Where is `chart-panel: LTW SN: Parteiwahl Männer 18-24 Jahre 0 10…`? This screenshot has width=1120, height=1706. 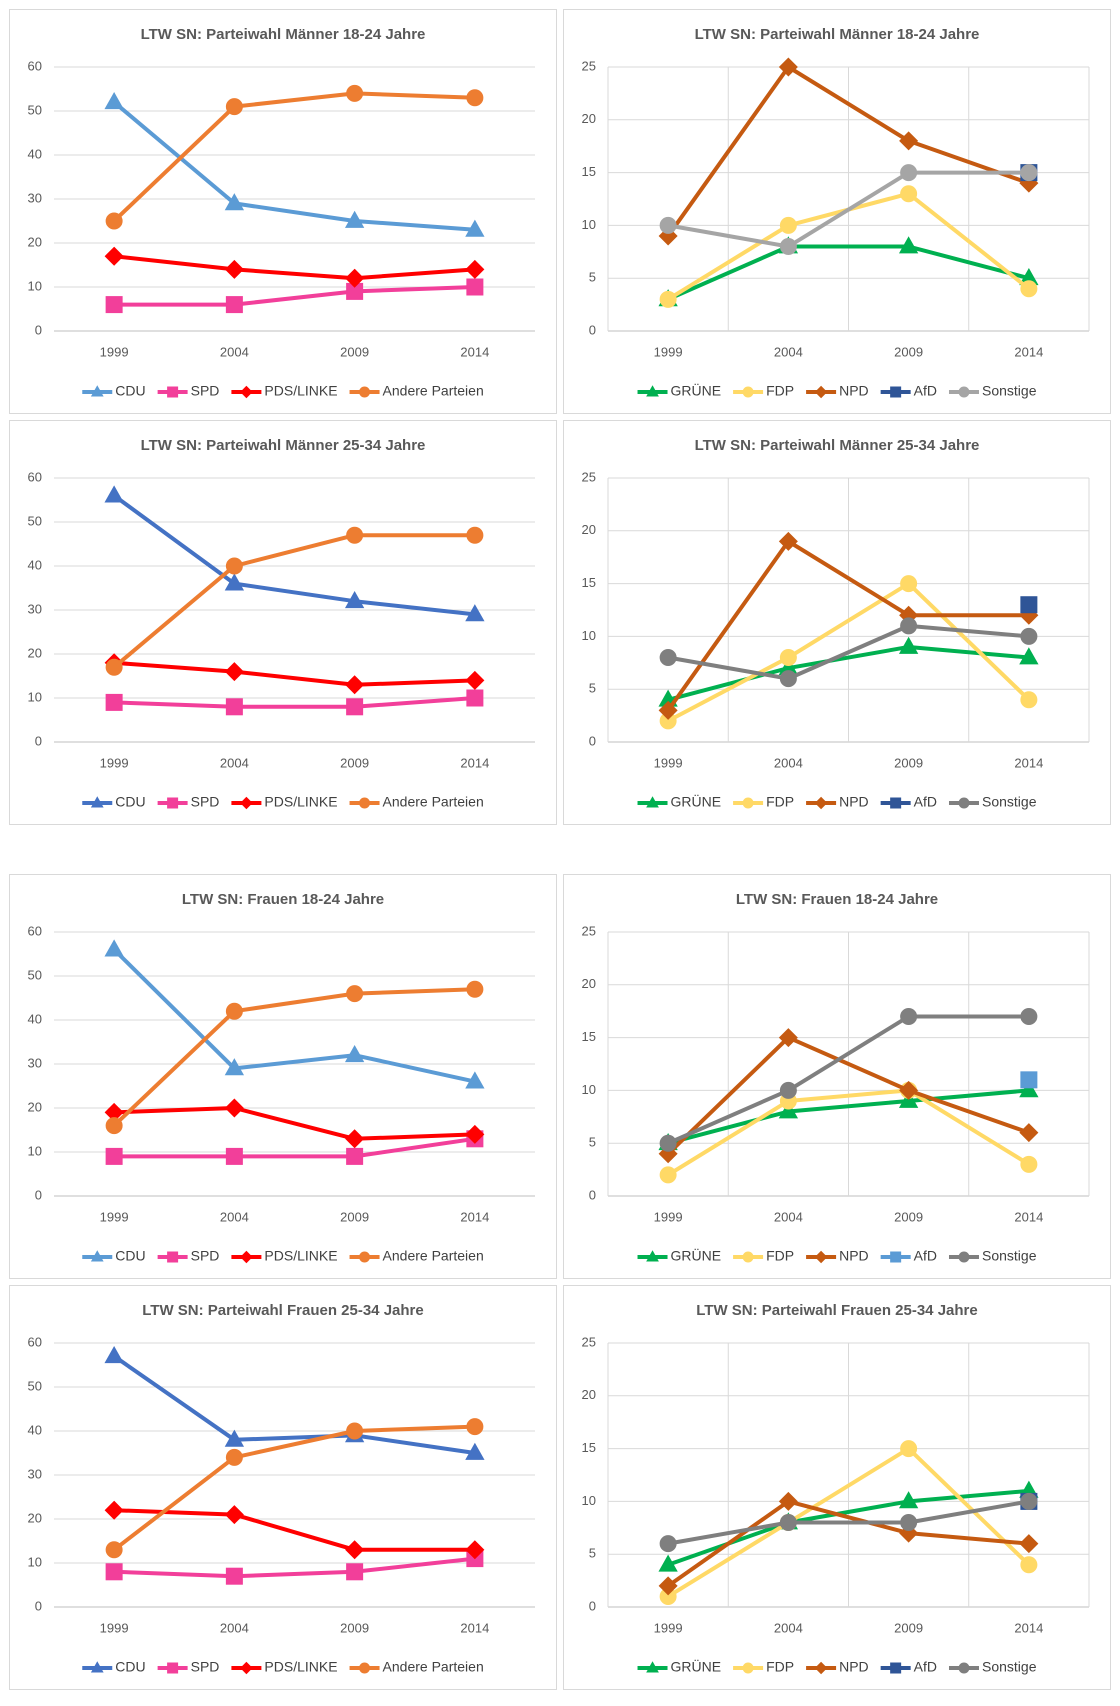
chart-panel: LTW SN: Parteiwahl Männer 18-24 Jahre 0 10… is located at coordinates (283, 211).